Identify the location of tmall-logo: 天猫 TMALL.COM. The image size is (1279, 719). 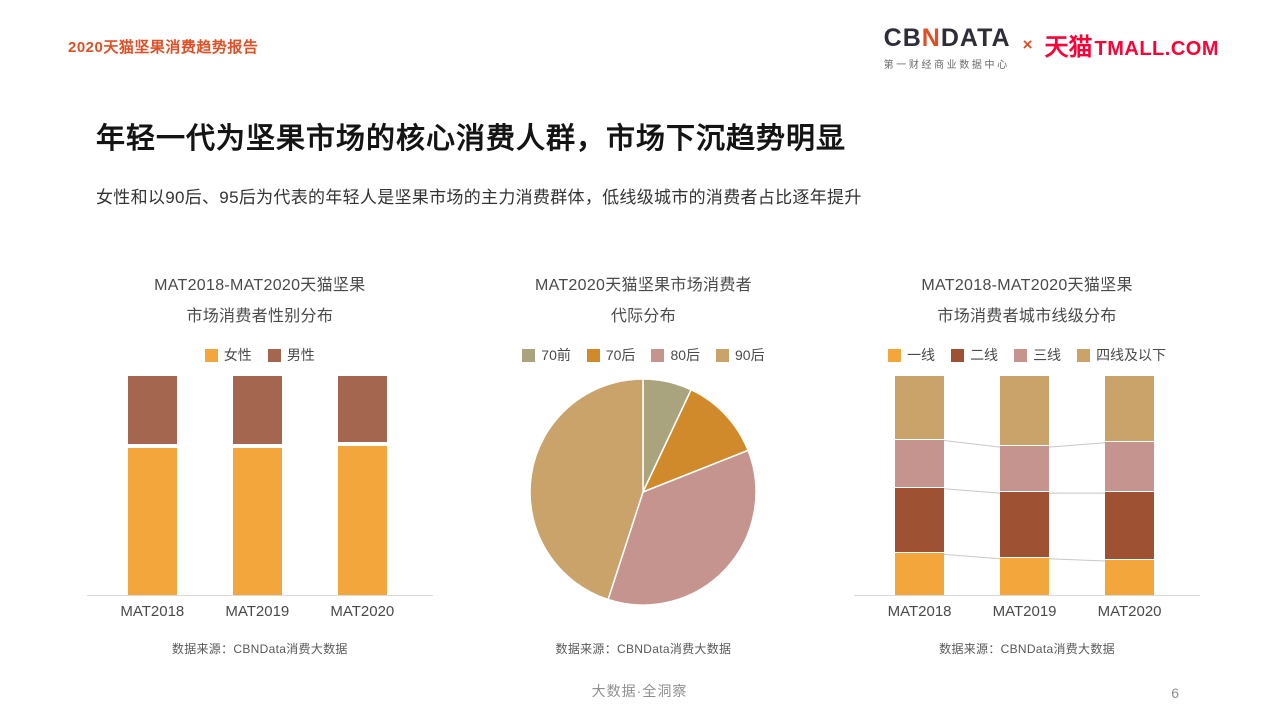
(1132, 44).